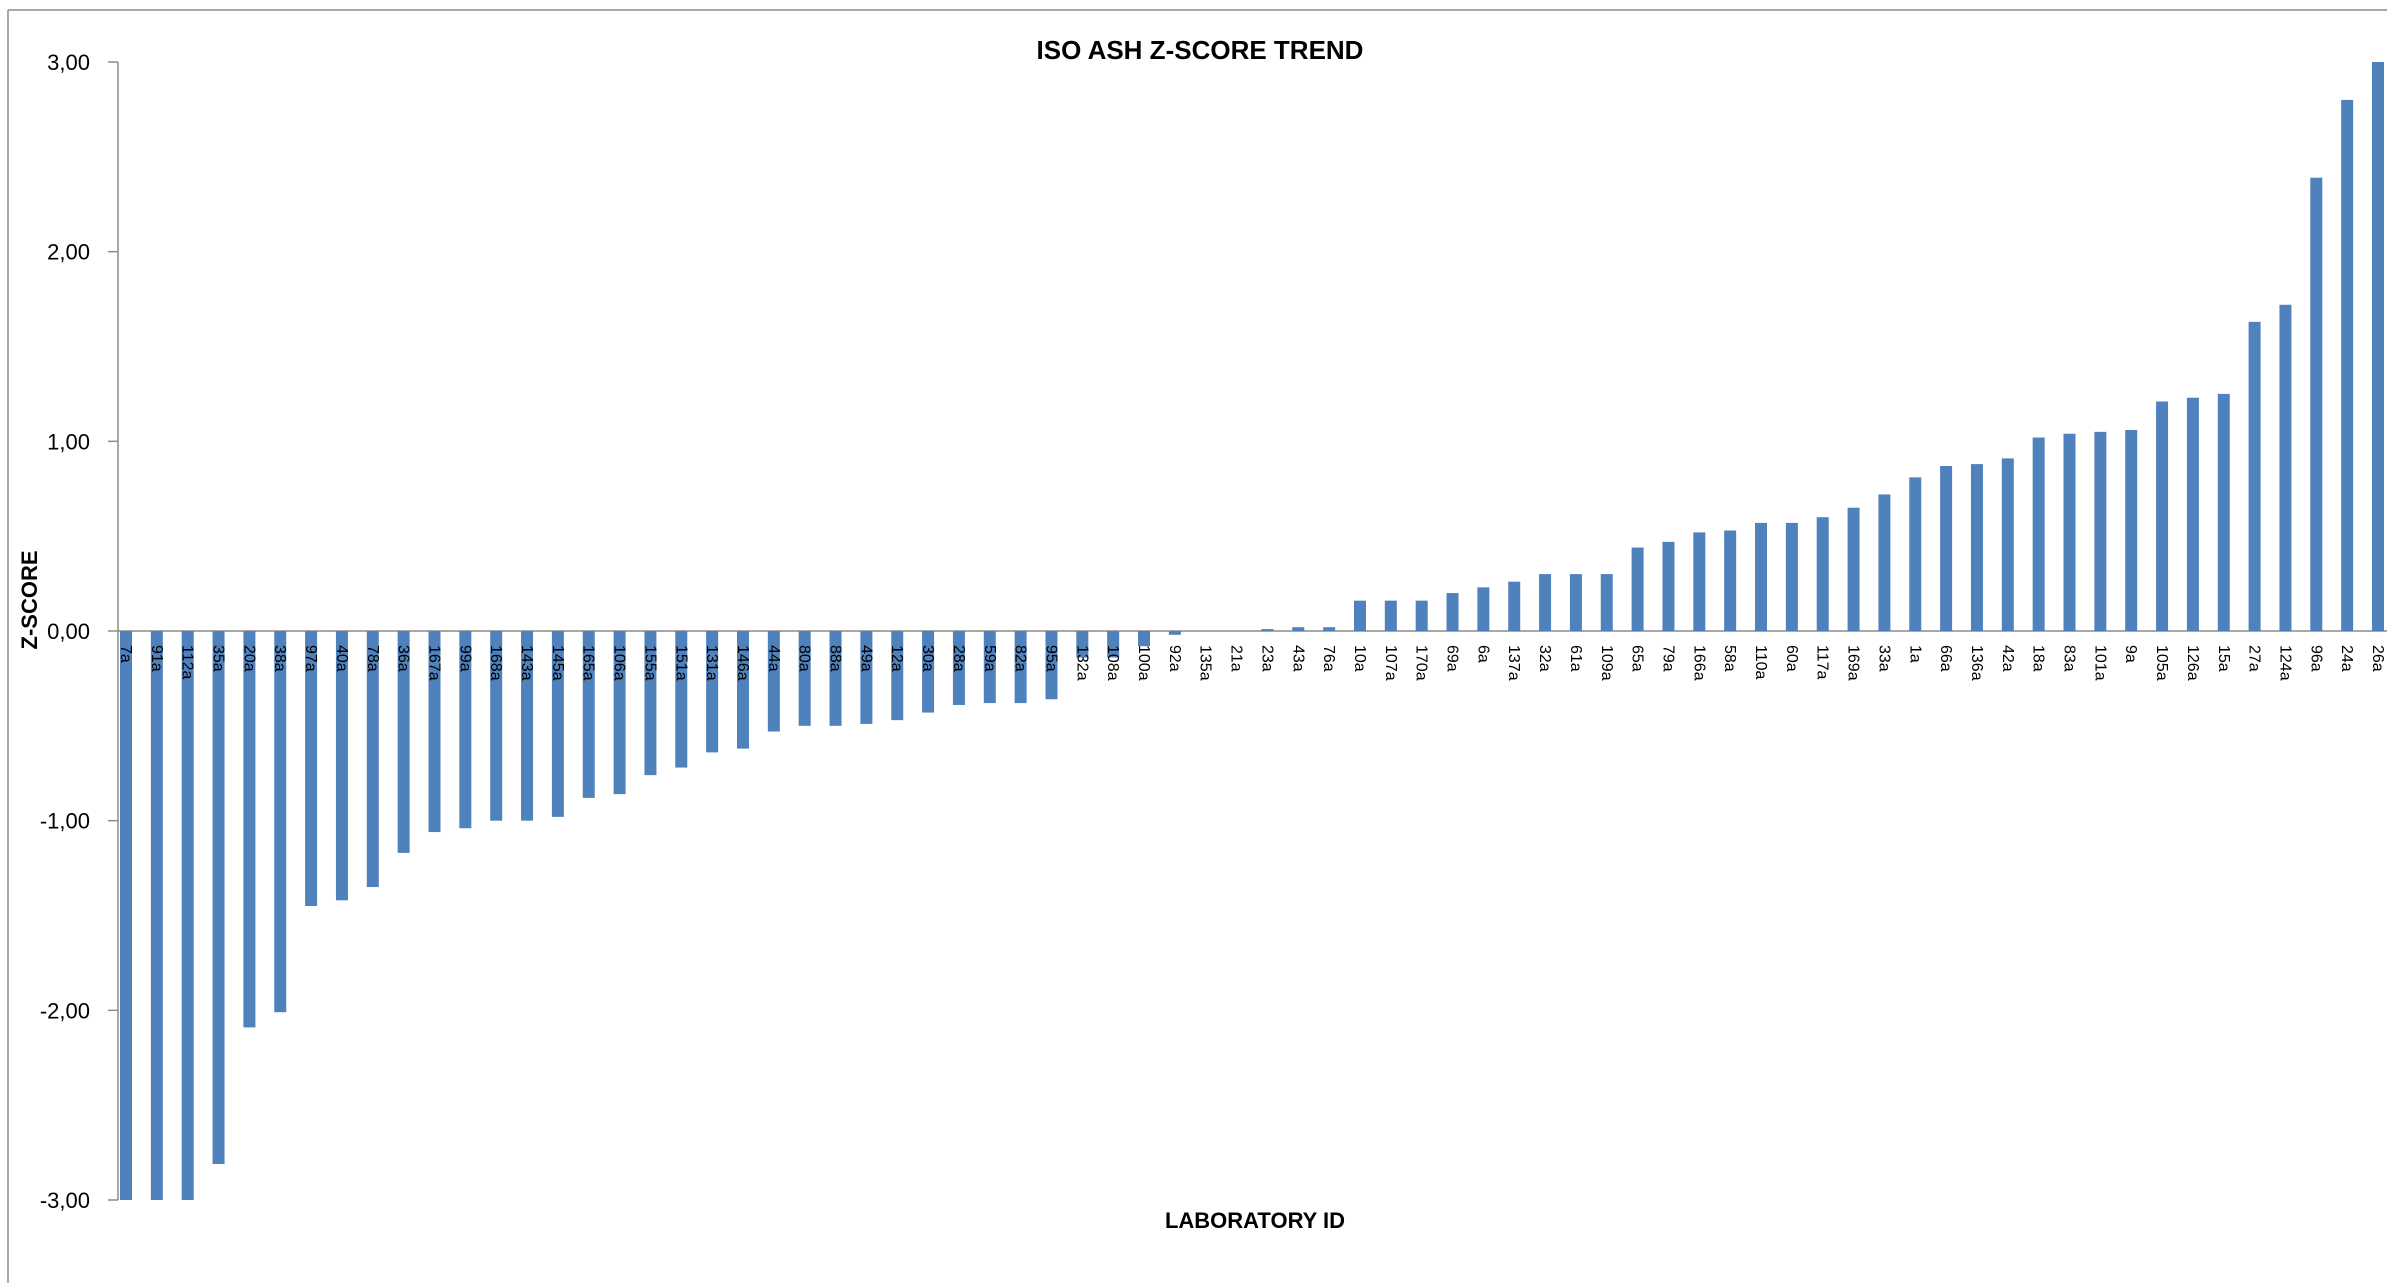 This screenshot has width=2387, height=1283. I want to click on x-tick-label: 137a, so click(1513, 663).